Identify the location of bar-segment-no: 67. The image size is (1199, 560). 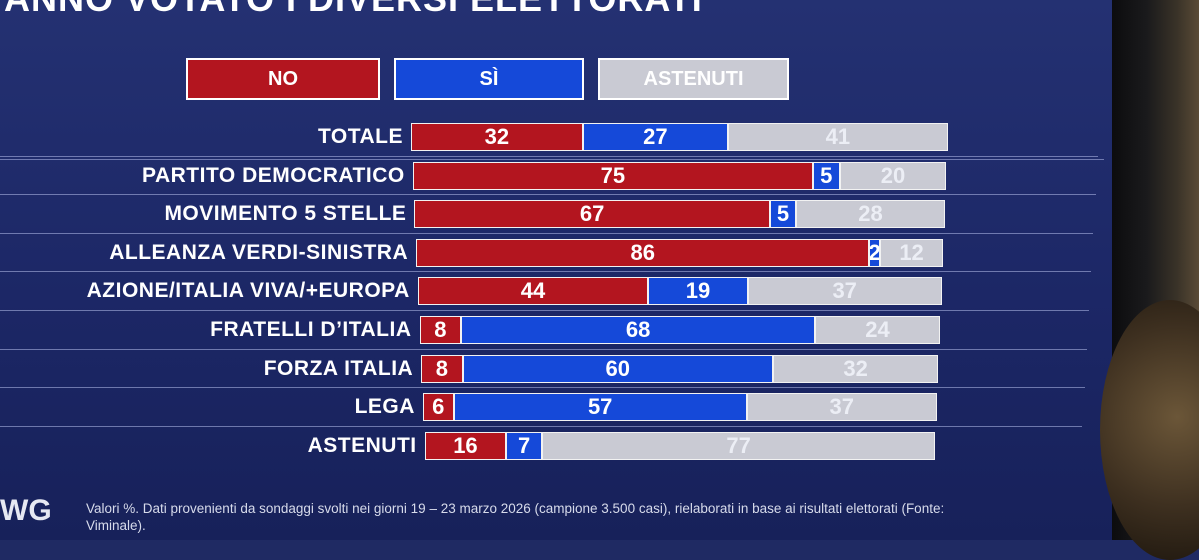
(592, 214).